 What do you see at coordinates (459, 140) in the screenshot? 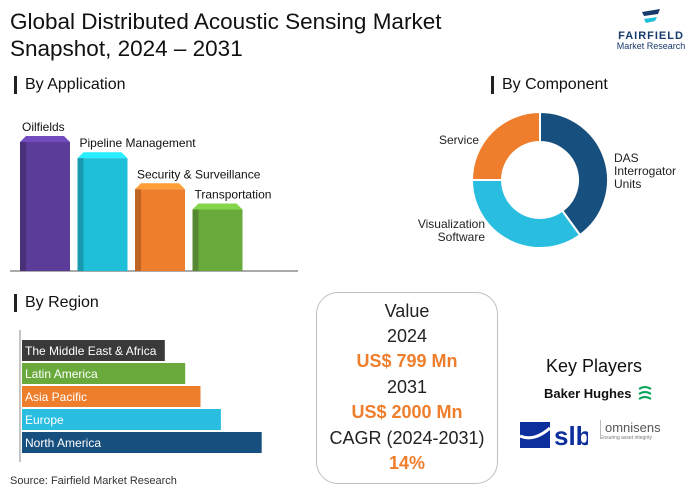
I see `component-label-service: Service` at bounding box center [459, 140].